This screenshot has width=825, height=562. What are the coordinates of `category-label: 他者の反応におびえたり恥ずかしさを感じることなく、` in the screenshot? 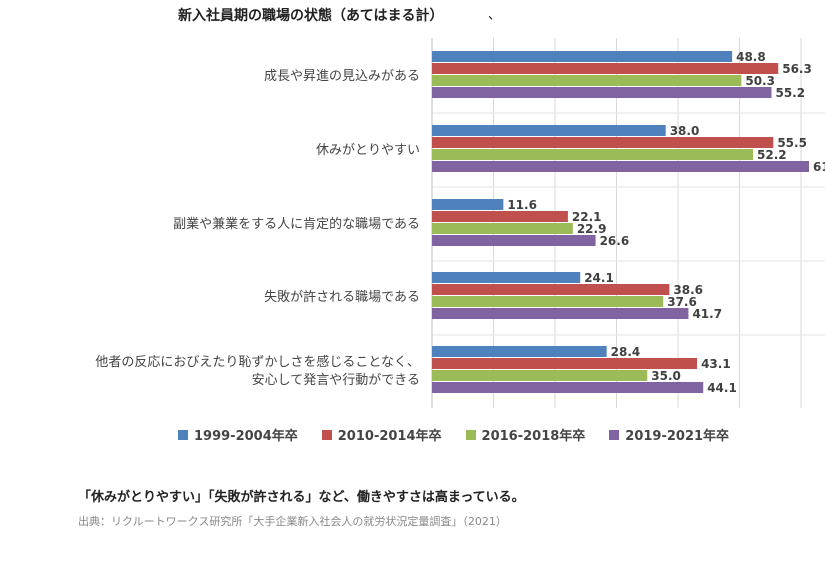 It's located at (257, 362).